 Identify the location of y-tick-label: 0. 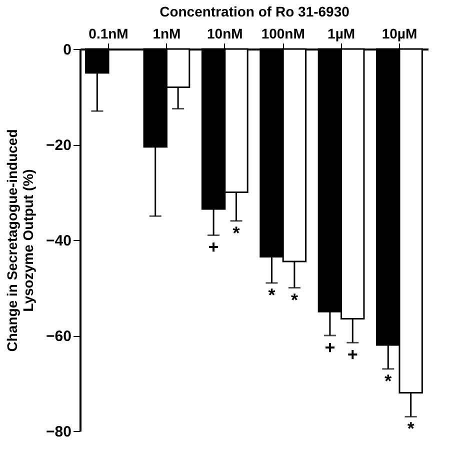
(67, 50).